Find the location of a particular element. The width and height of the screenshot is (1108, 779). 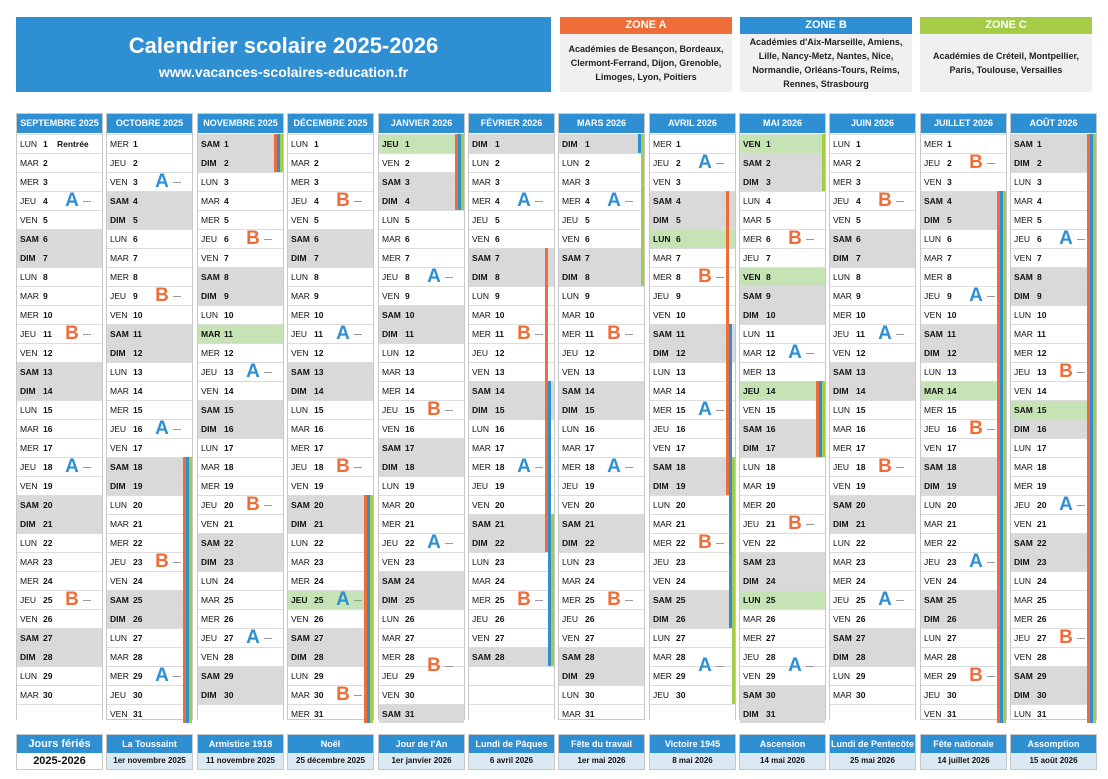

ferie-date: 11 novembre 2025 is located at coordinates (240, 761).